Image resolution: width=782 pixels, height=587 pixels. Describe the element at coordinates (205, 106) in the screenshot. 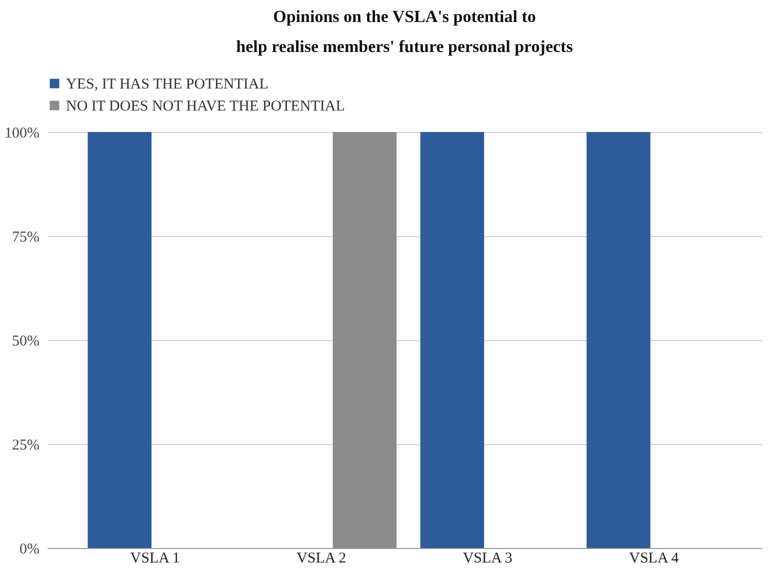

I see `legend-label: NO IT DOES NOT HAVE THE POTENTIAL` at that location.